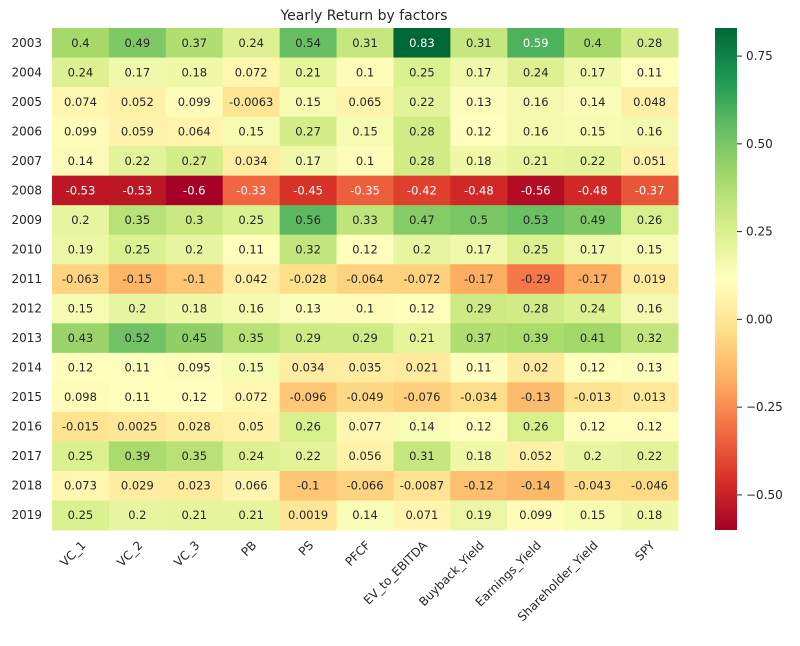 This screenshot has width=800, height=646. What do you see at coordinates (81, 249) in the screenshot?
I see `cell-label: 0.19` at bounding box center [81, 249].